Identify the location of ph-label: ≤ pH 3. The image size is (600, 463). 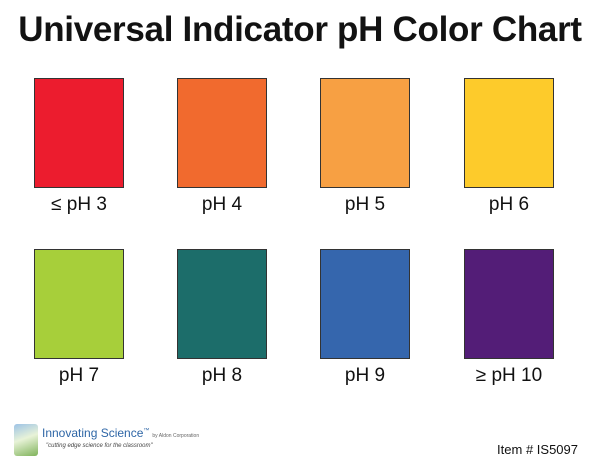
(79, 204).